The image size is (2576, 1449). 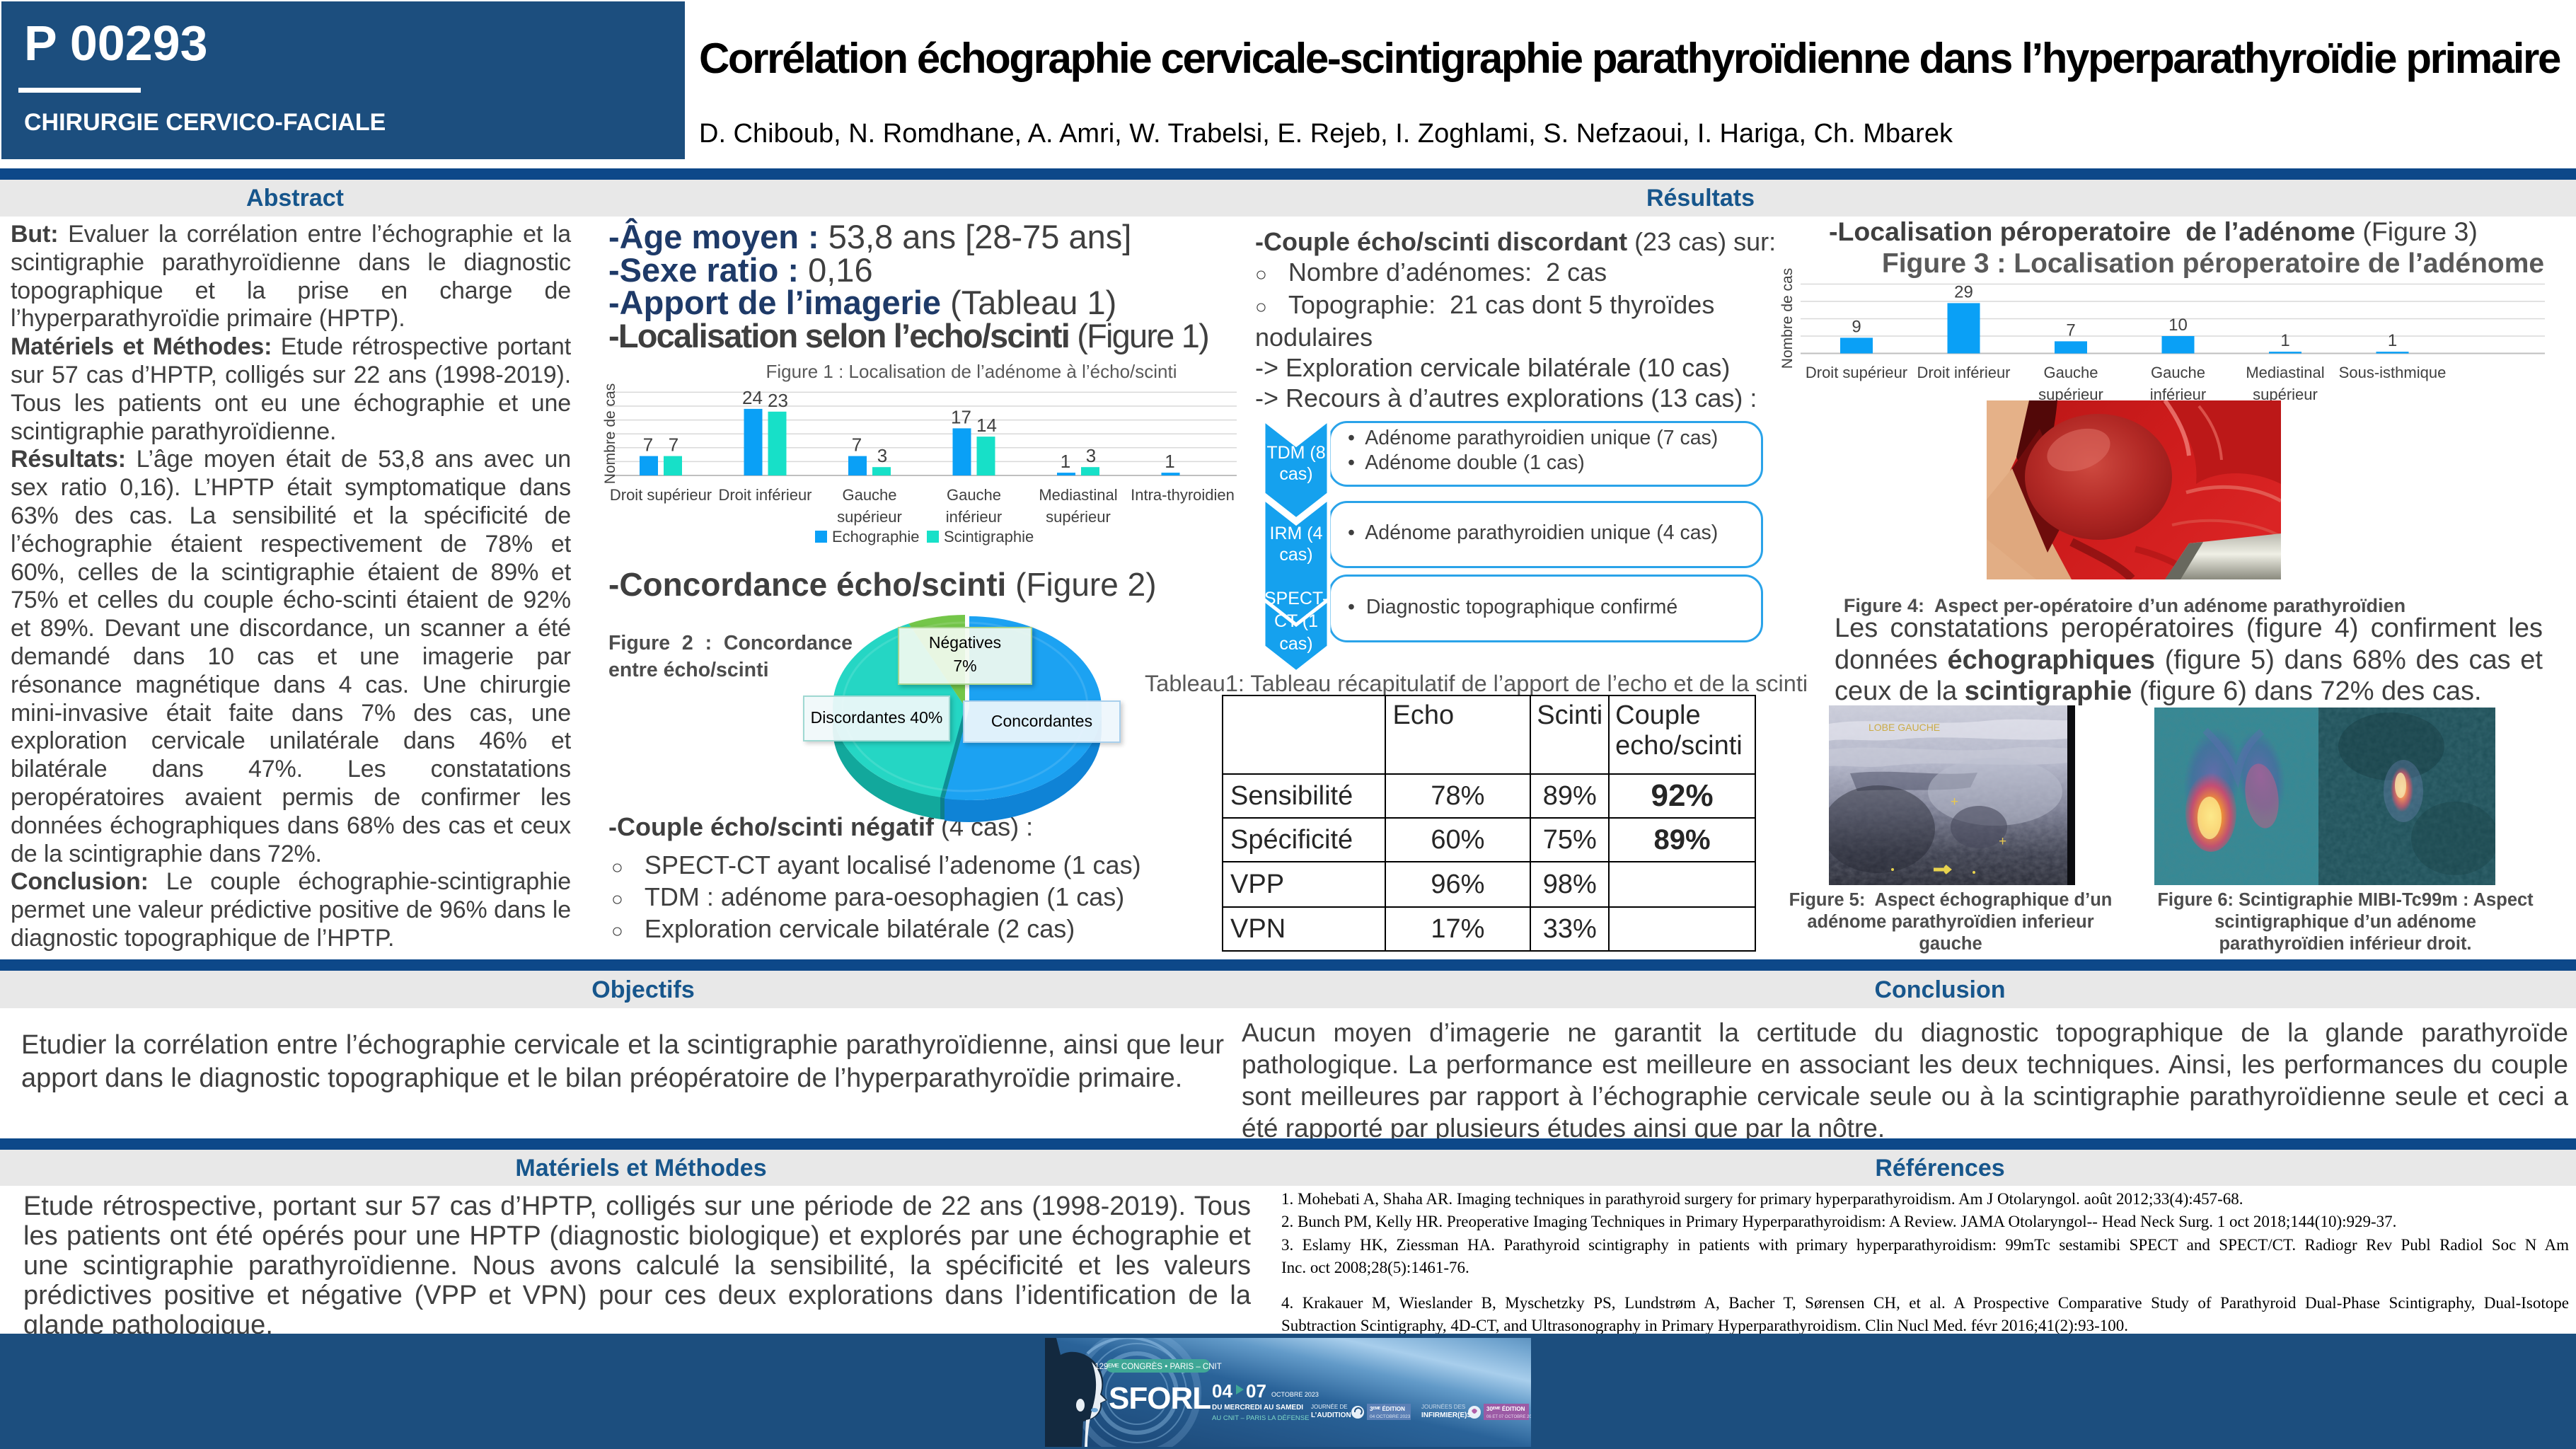 What do you see at coordinates (1183, 495) in the screenshot?
I see `svg-text: Intra-thyroidien` at bounding box center [1183, 495].